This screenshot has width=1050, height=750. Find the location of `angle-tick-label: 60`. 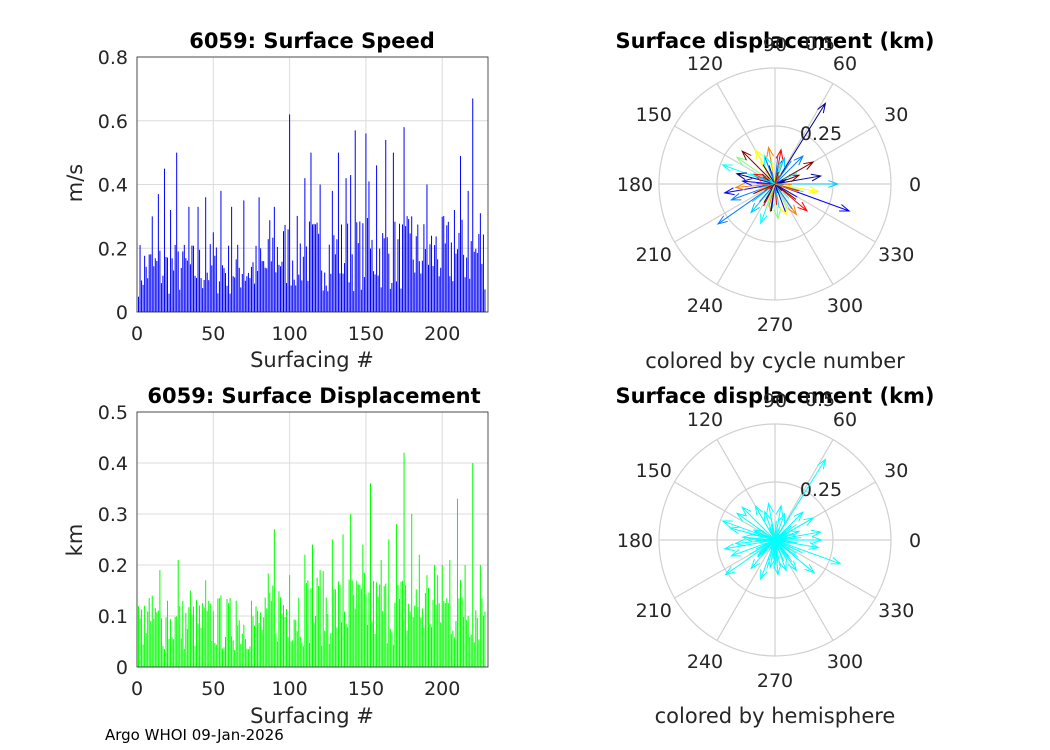

angle-tick-label: 60 is located at coordinates (845, 420).